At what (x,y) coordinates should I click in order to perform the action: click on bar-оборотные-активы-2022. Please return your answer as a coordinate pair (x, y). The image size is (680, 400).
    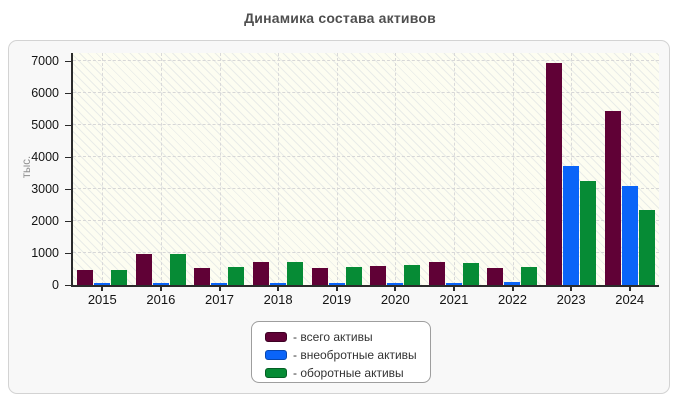
    Looking at the image, I should click on (529, 276).